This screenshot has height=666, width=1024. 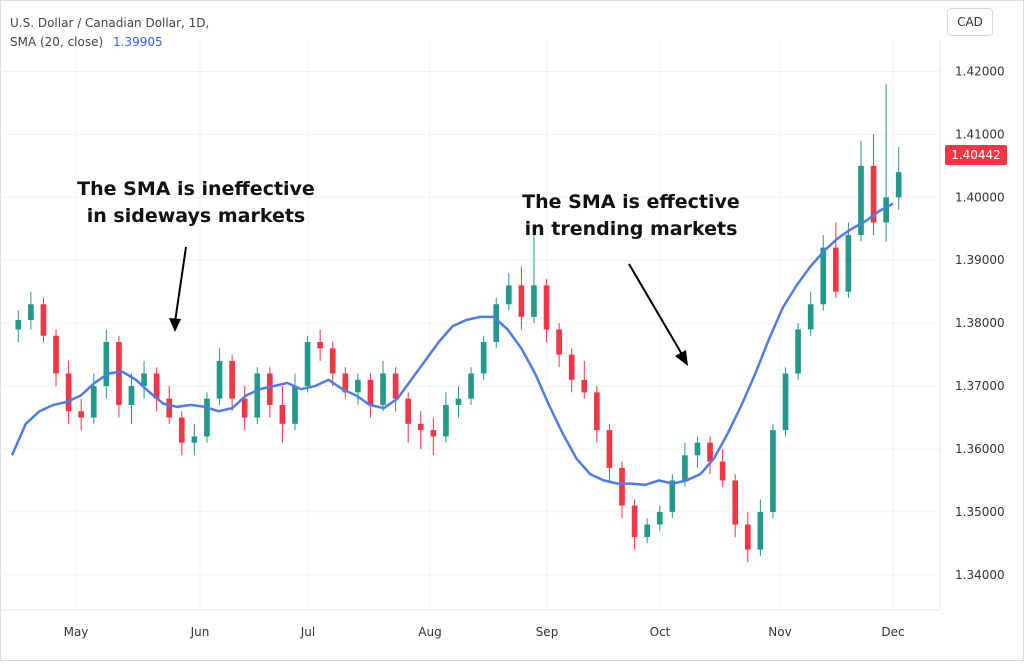 I want to click on y-tick-label: 1.39000, so click(x=980, y=260).